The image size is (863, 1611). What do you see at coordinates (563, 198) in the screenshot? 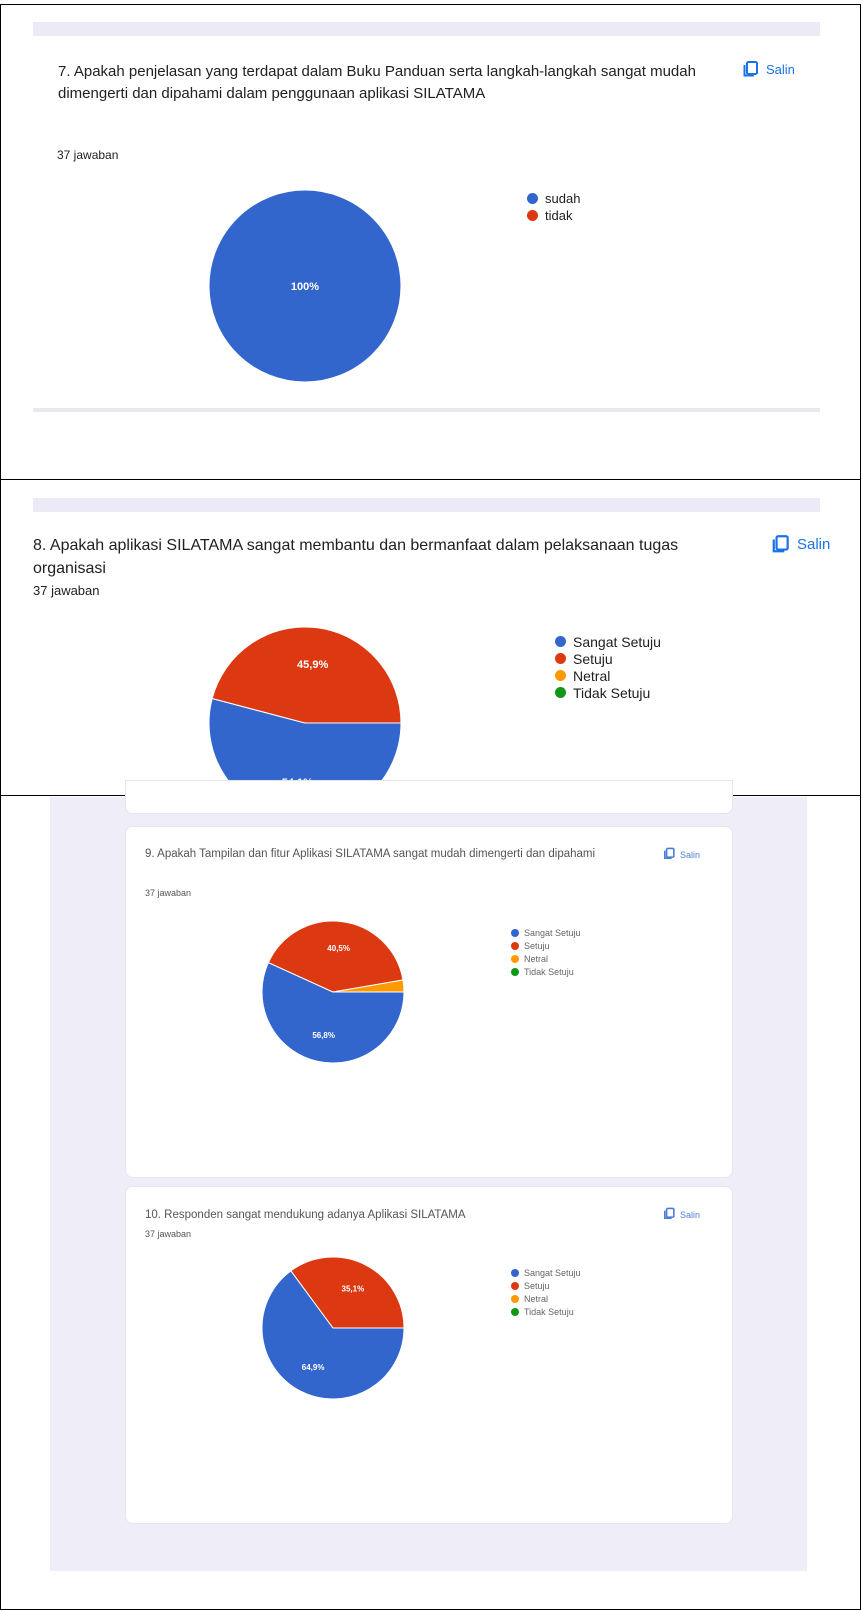
I see `legend-label: sudah` at bounding box center [563, 198].